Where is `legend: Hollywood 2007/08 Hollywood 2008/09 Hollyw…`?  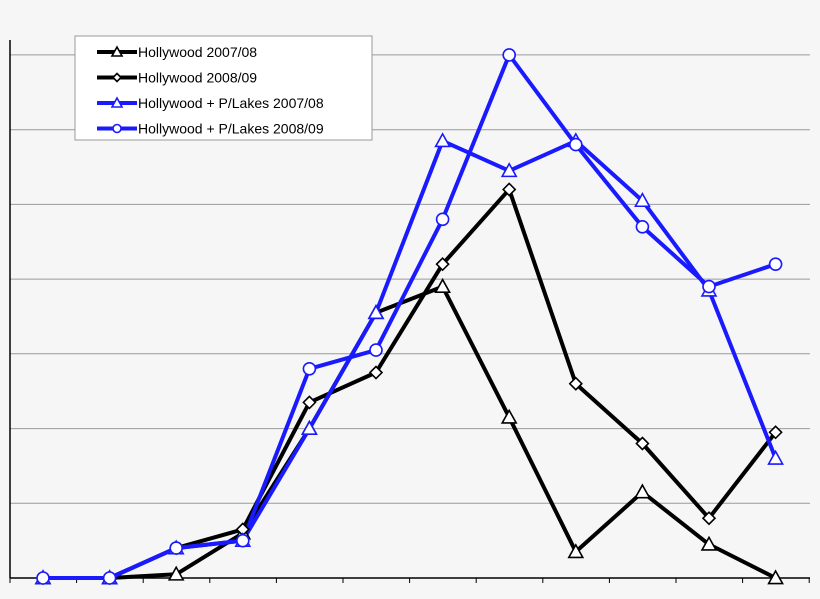 legend: Hollywood 2007/08 Hollywood 2008/09 Hollyw… is located at coordinates (223, 88).